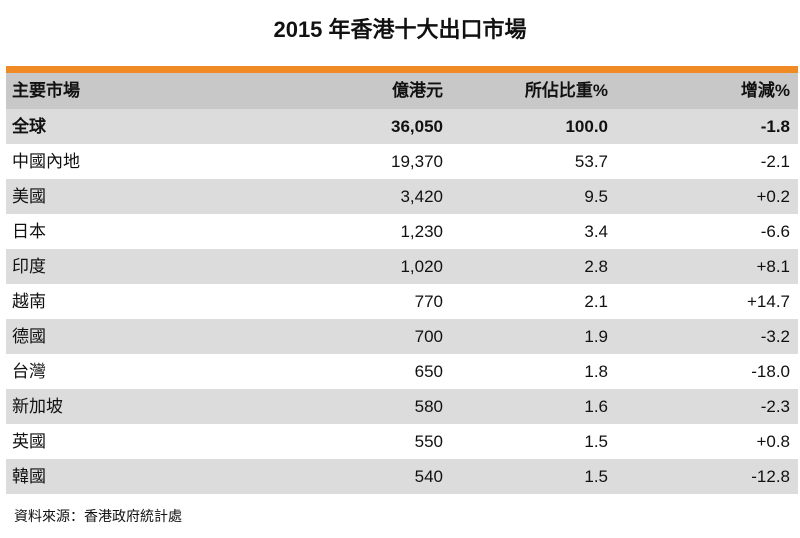 The height and width of the screenshot is (538, 800). What do you see at coordinates (367, 406) in the screenshot?
I see `cell-value: 580` at bounding box center [367, 406].